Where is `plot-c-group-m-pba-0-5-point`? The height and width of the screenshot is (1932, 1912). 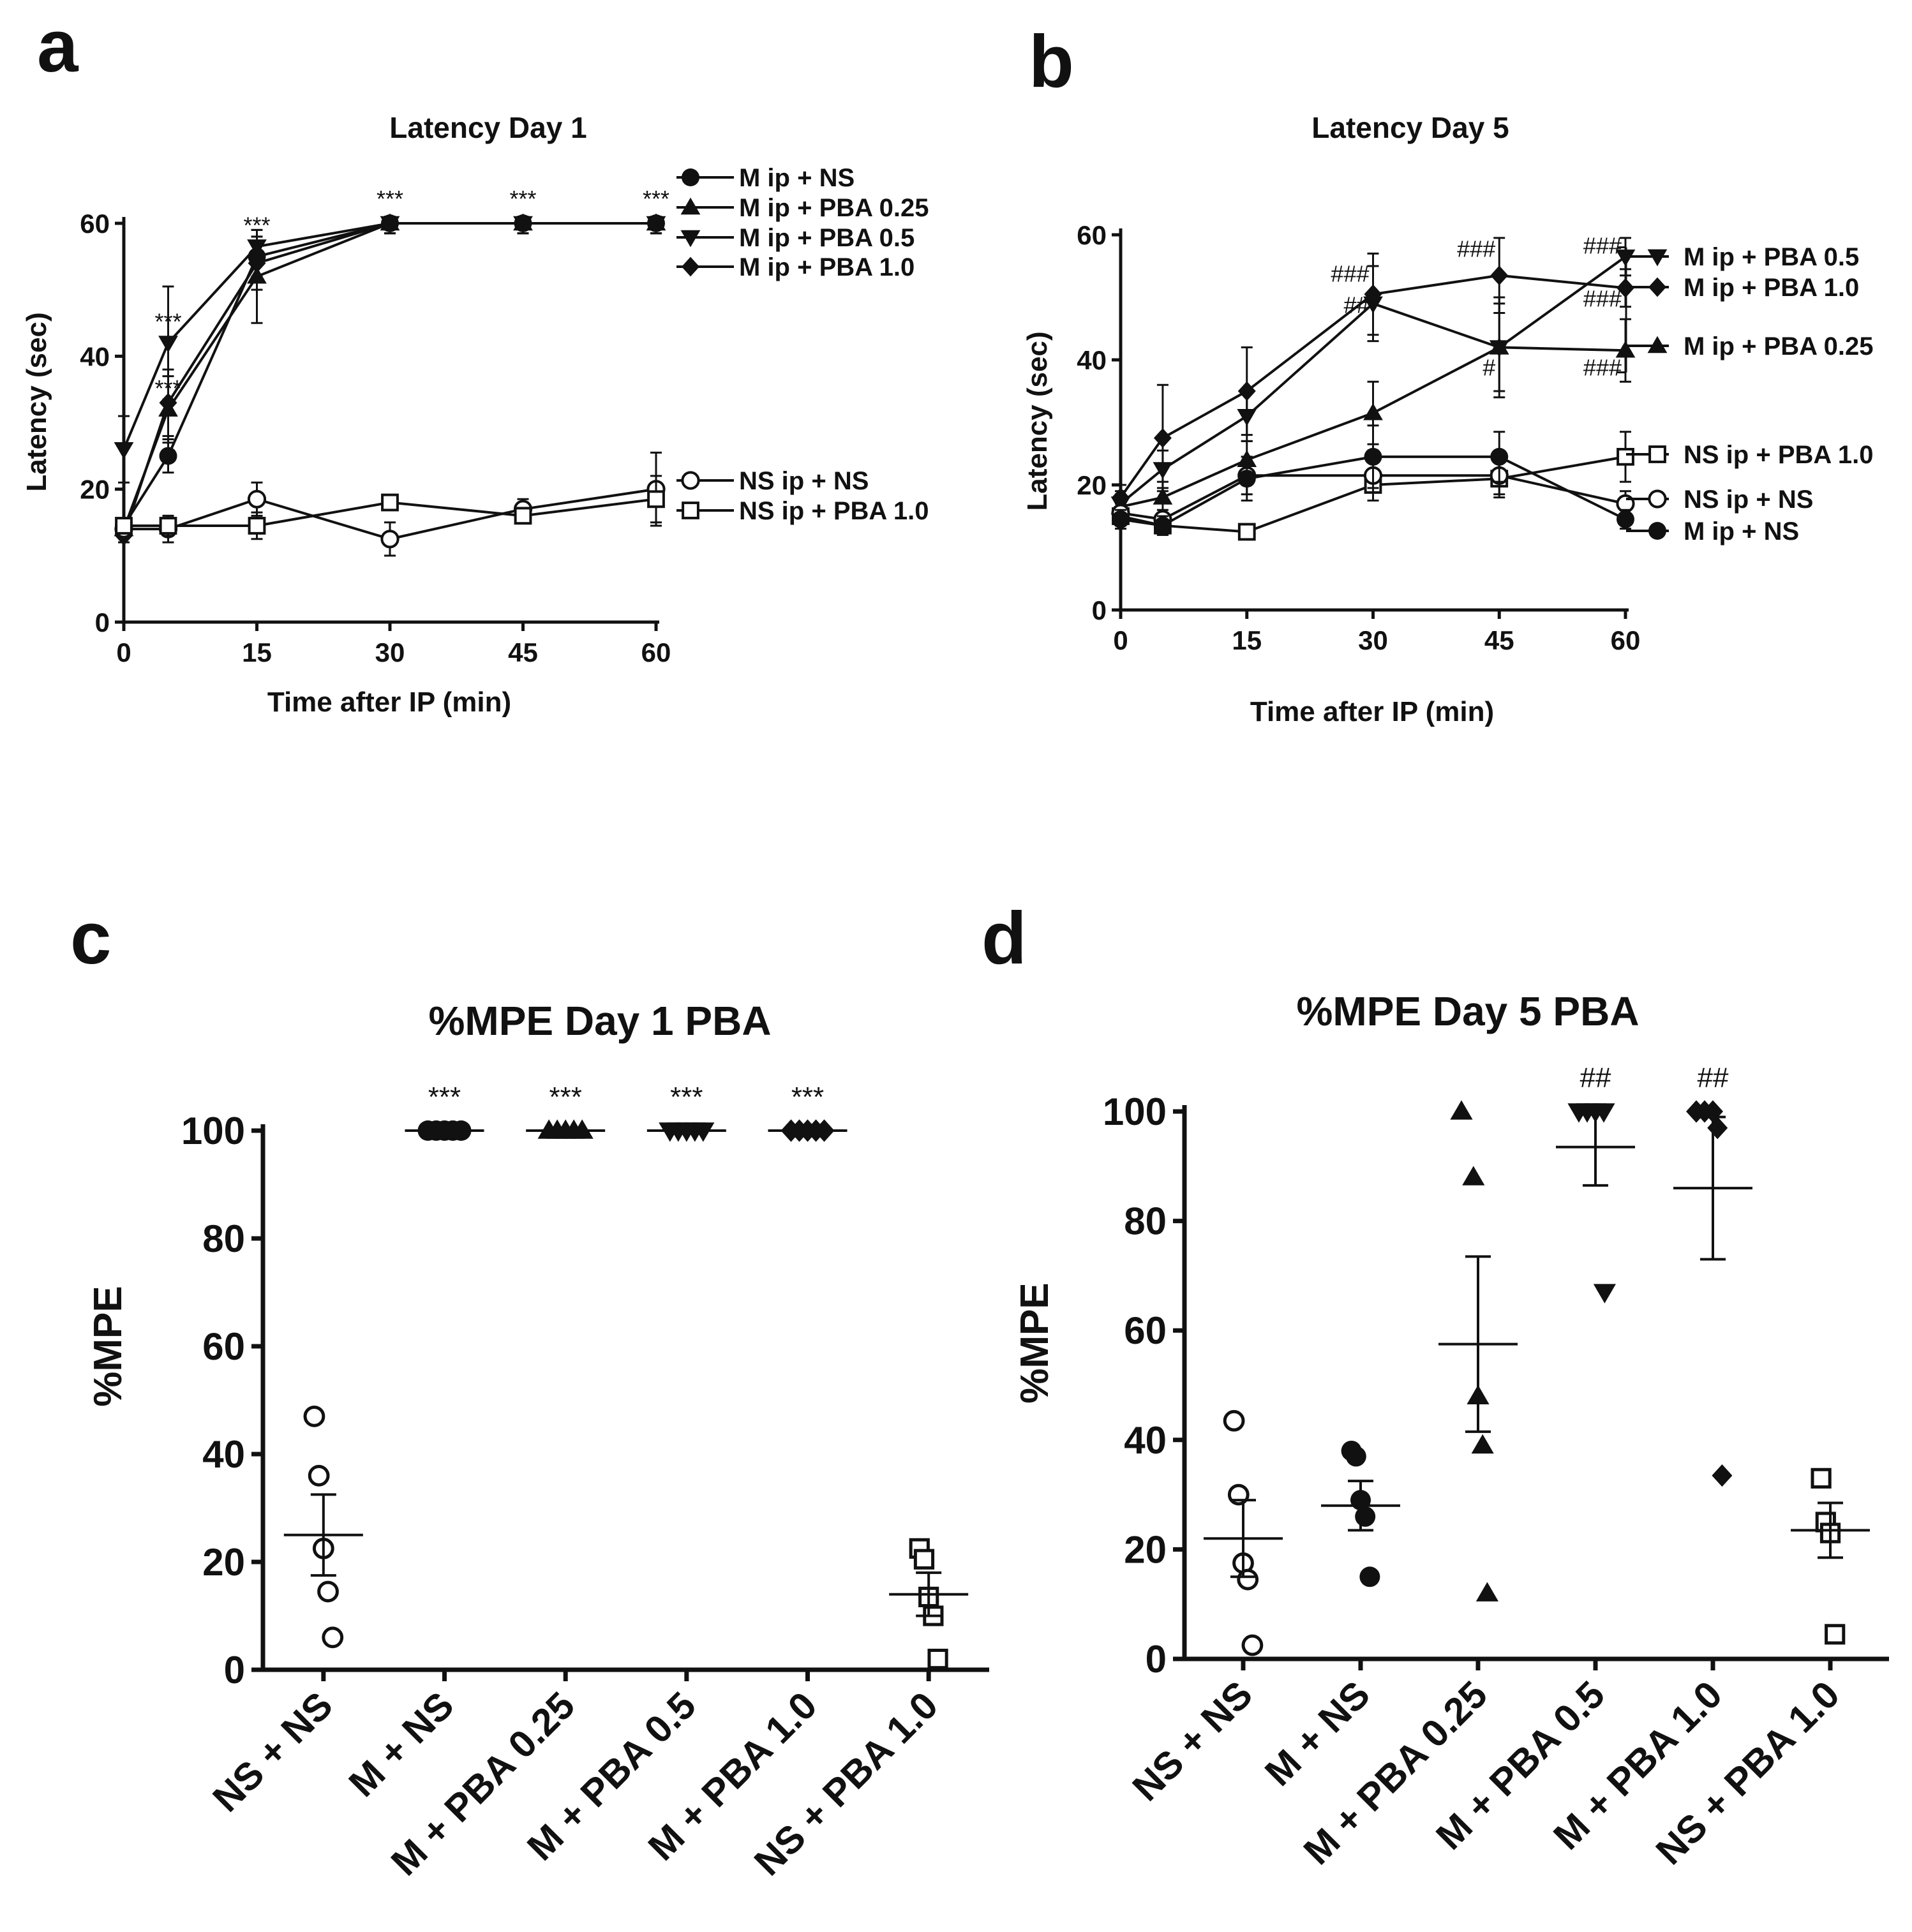 plot-c-group-m-pba-0-5-point is located at coordinates (703, 1132).